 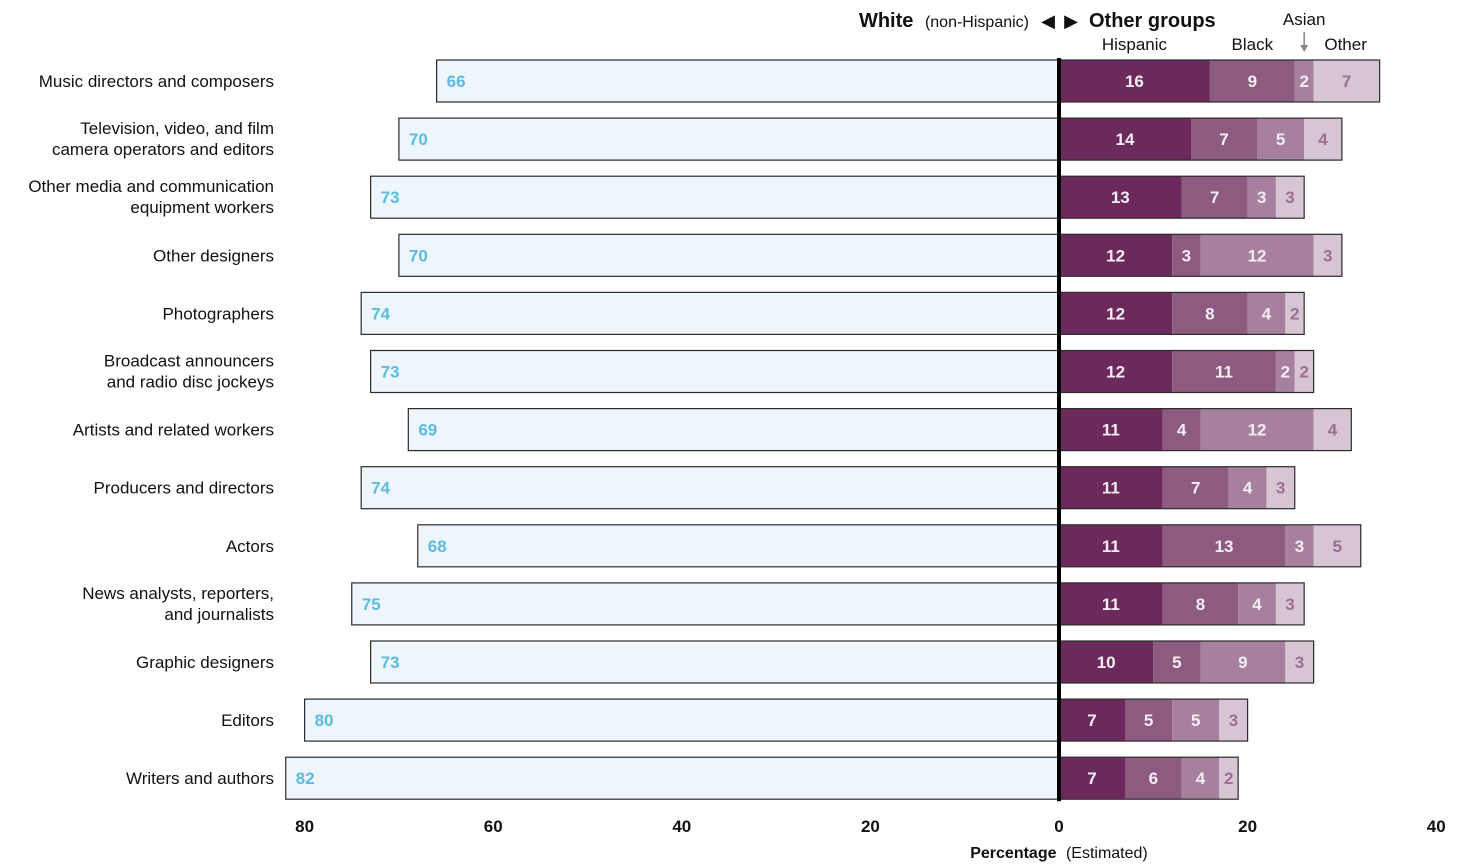 I want to click on hispanic-segment-label: 14, so click(x=1125, y=139).